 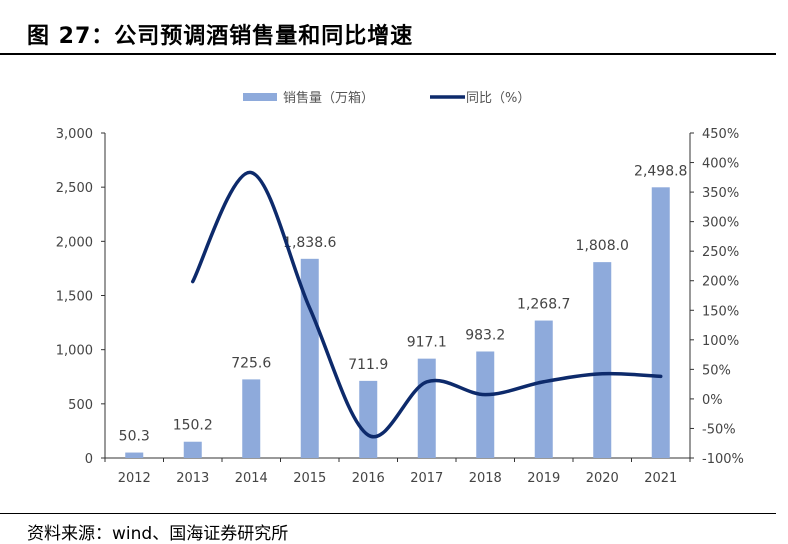 What do you see at coordinates (310, 243) in the screenshot?
I see `bar-data-label: 1,838.6` at bounding box center [310, 243].